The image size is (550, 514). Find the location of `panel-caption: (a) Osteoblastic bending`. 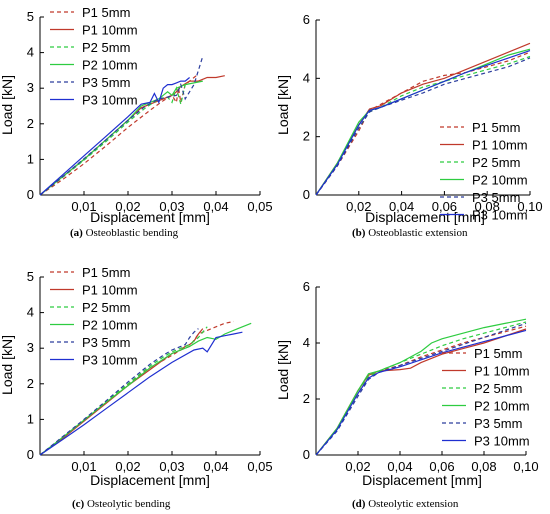

panel-caption: (a) Osteoblastic bending is located at coordinates (124, 233).